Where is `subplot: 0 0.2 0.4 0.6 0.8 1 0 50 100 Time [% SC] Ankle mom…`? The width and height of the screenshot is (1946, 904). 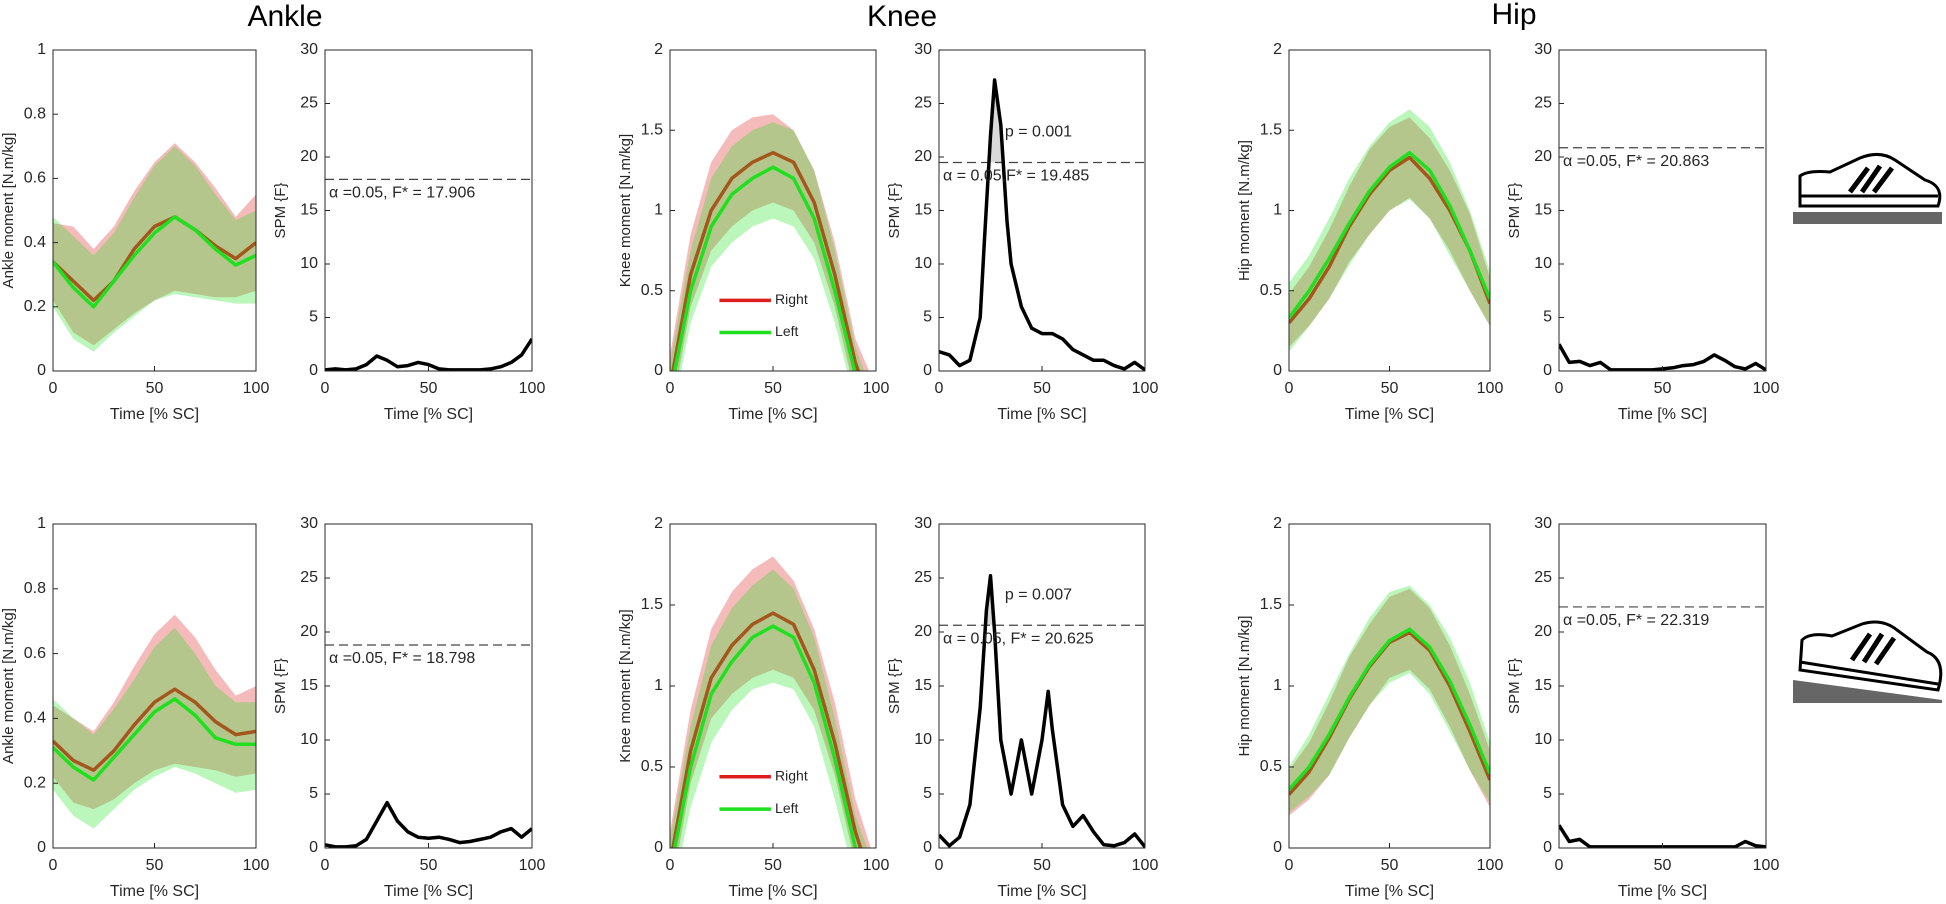
subplot: 0 0.2 0.4 0.6 0.8 1 0 50 100 Time [% SC] Ankle mom… is located at coordinates (134, 232).